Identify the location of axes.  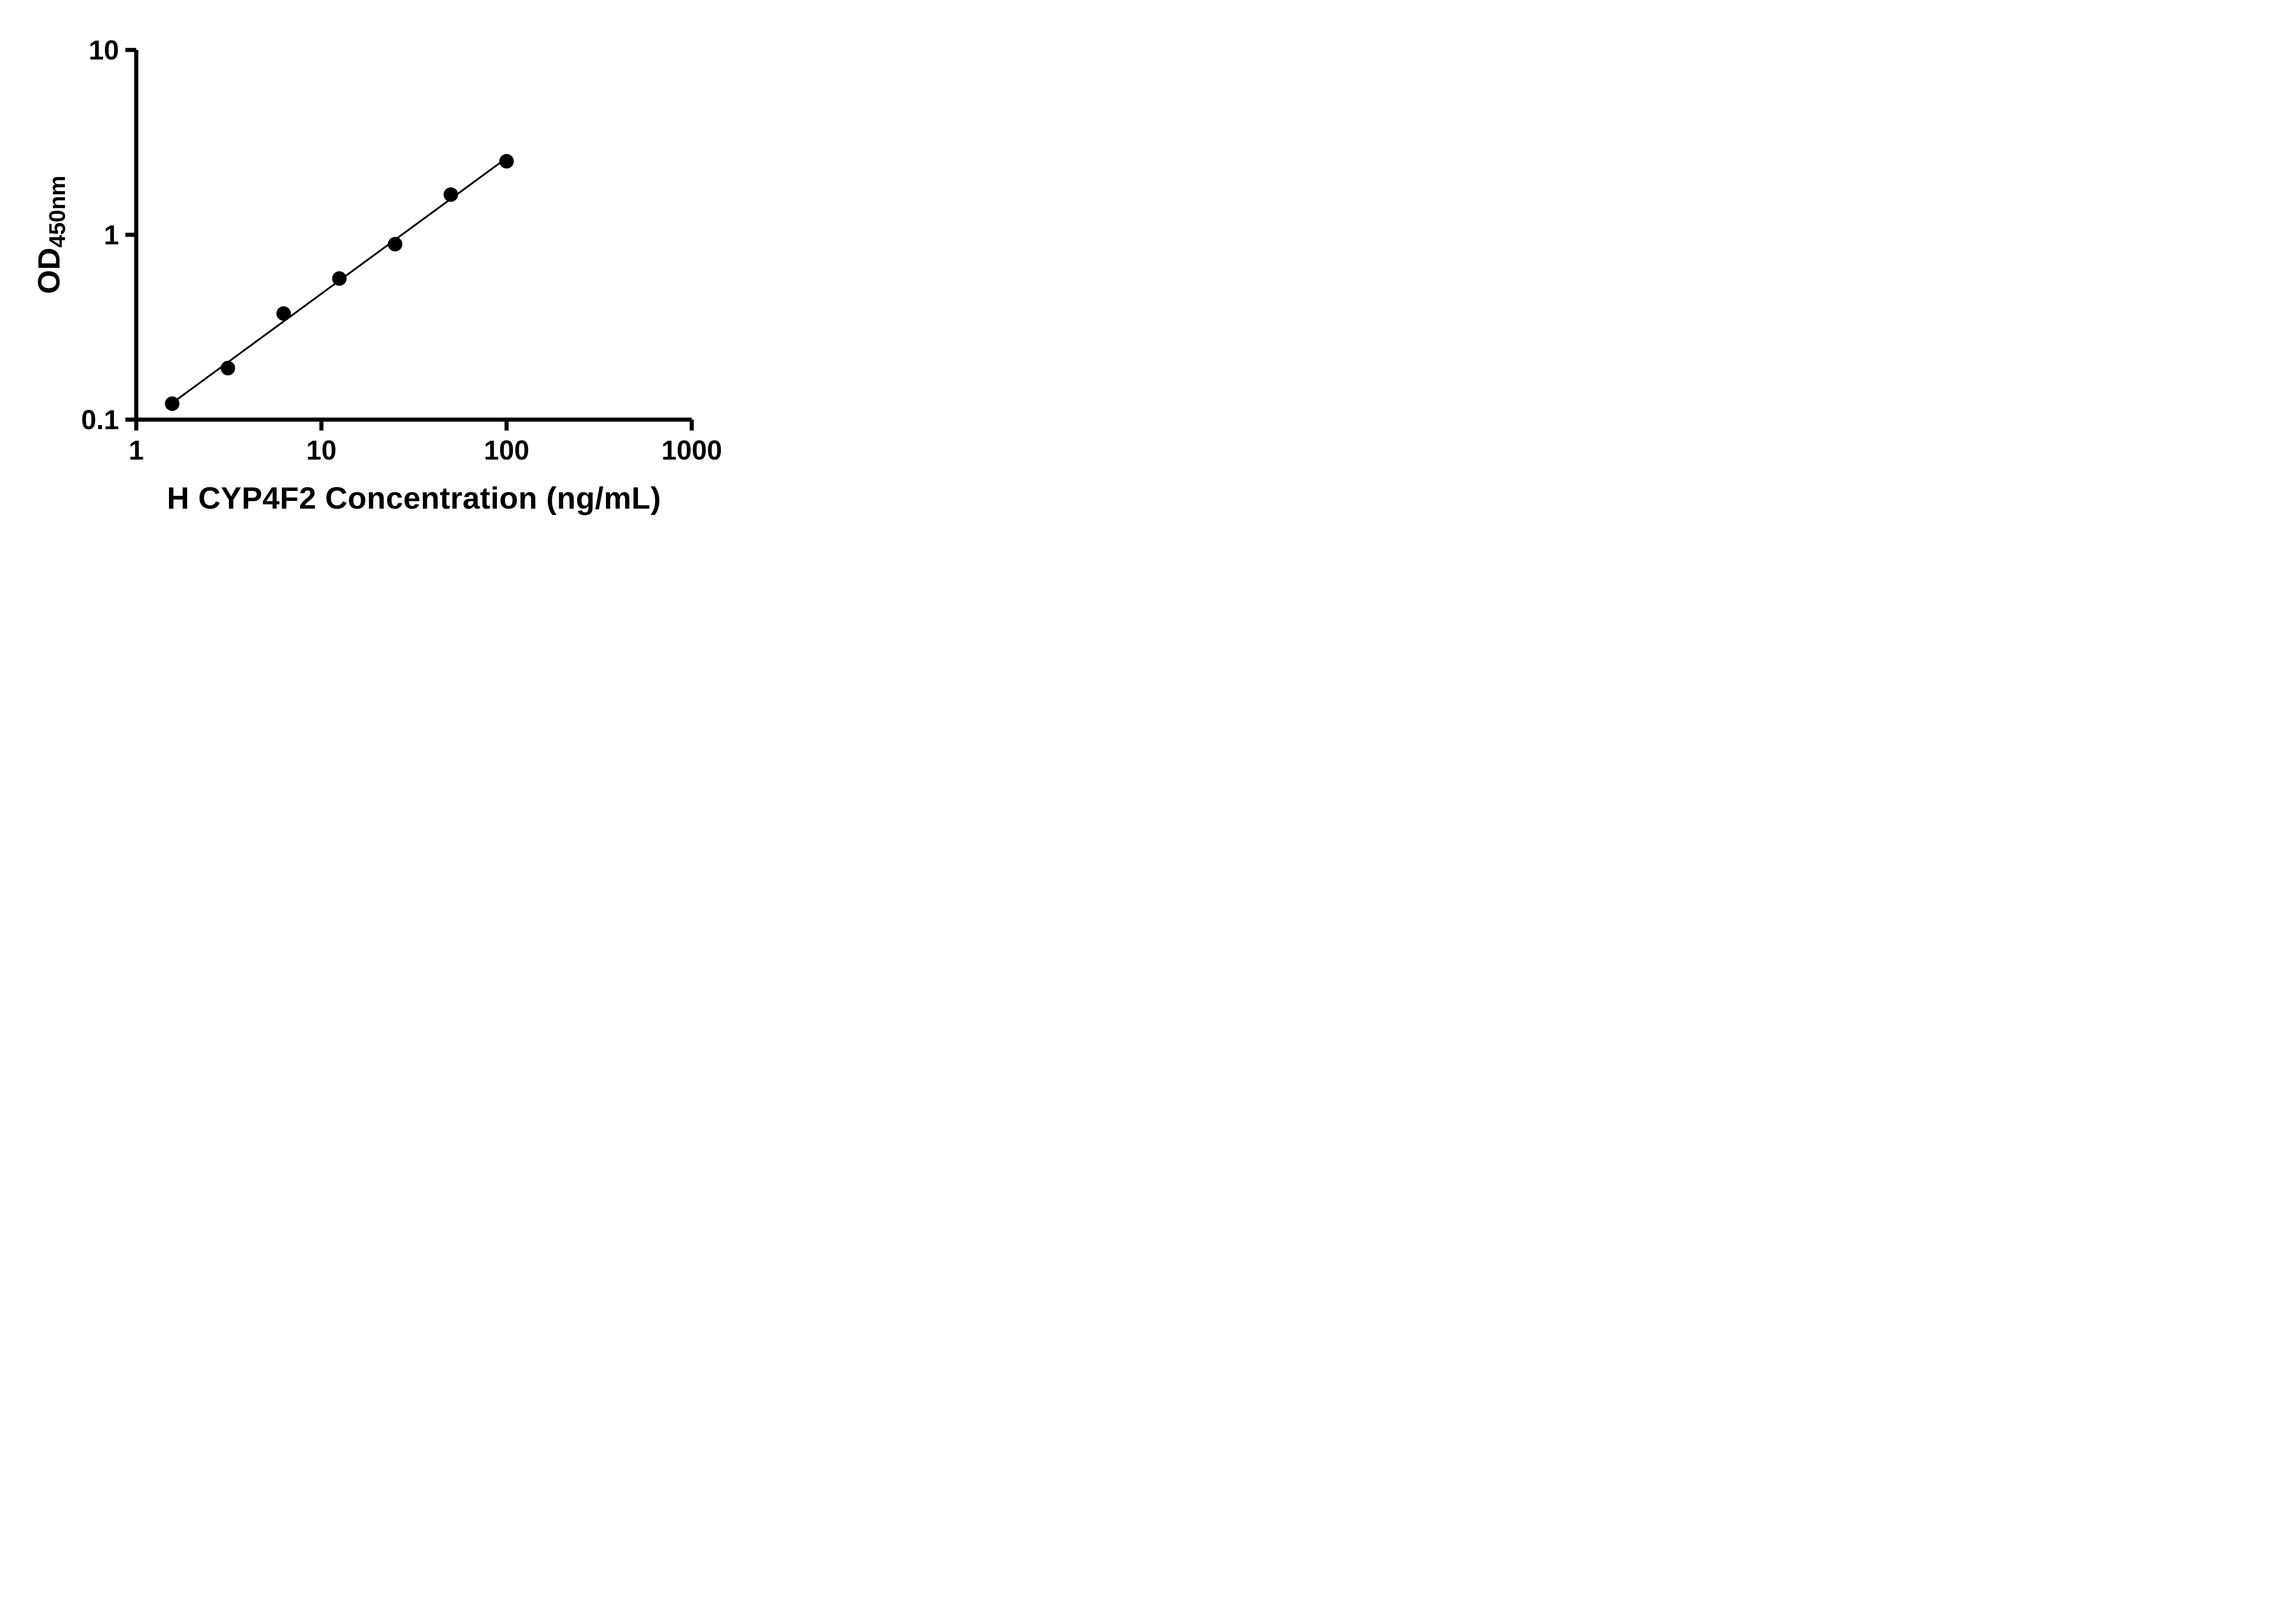
(413, 236).